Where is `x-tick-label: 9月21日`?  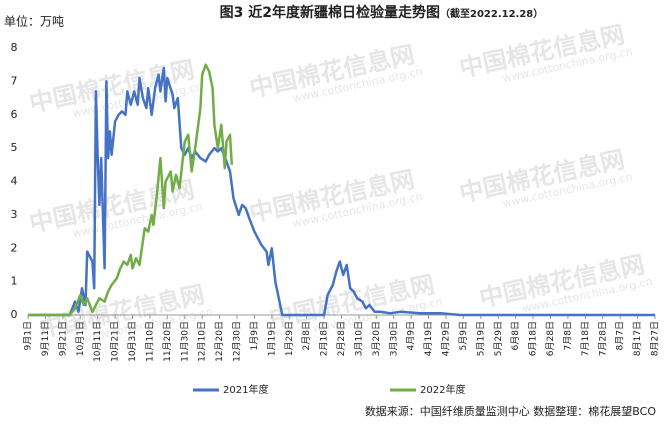
x-tick-label: 9月21日 is located at coordinates (62, 338).